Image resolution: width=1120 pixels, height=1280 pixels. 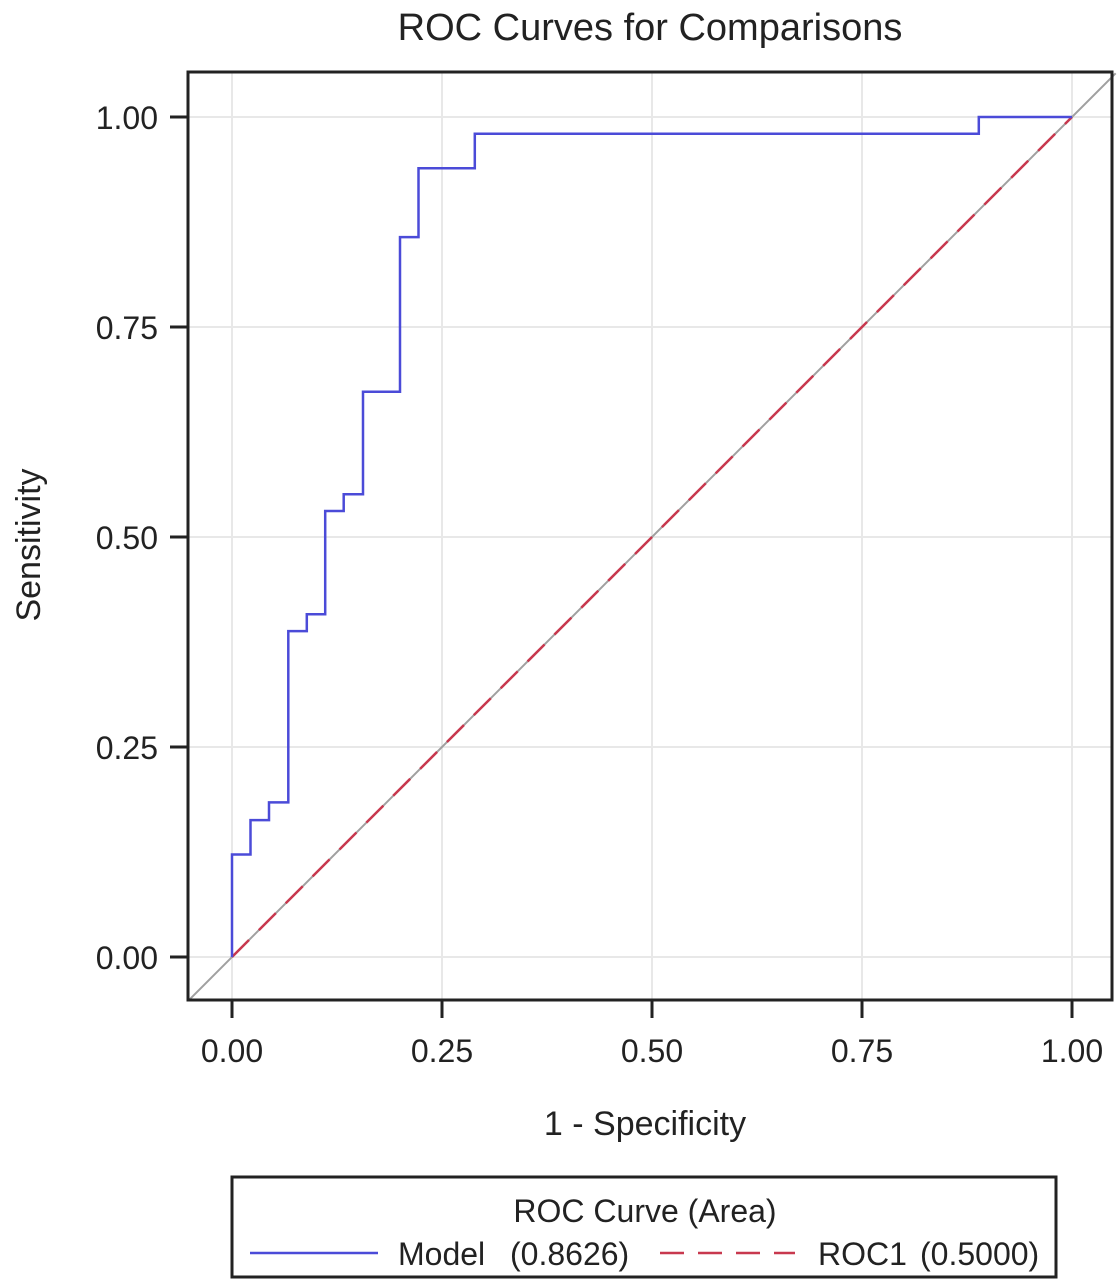 I want to click on chart-title: ROC Curves for Comparisons, so click(x=650, y=28).